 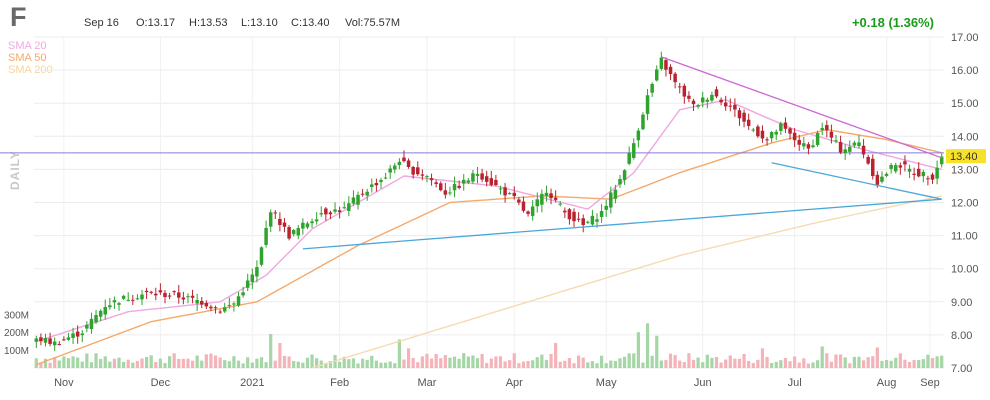 What do you see at coordinates (259, 23) in the screenshot?
I see `low-price: L:13.10` at bounding box center [259, 23].